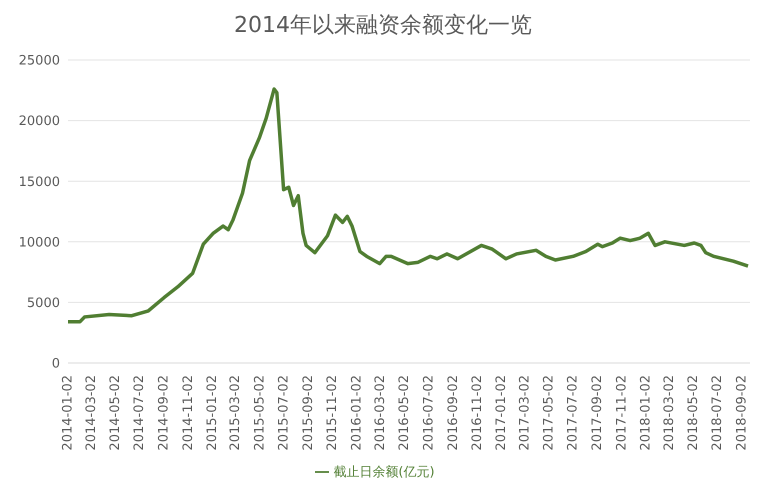 The height and width of the screenshot is (481, 758). I want to click on y-tick-label: 20000, so click(39, 122).